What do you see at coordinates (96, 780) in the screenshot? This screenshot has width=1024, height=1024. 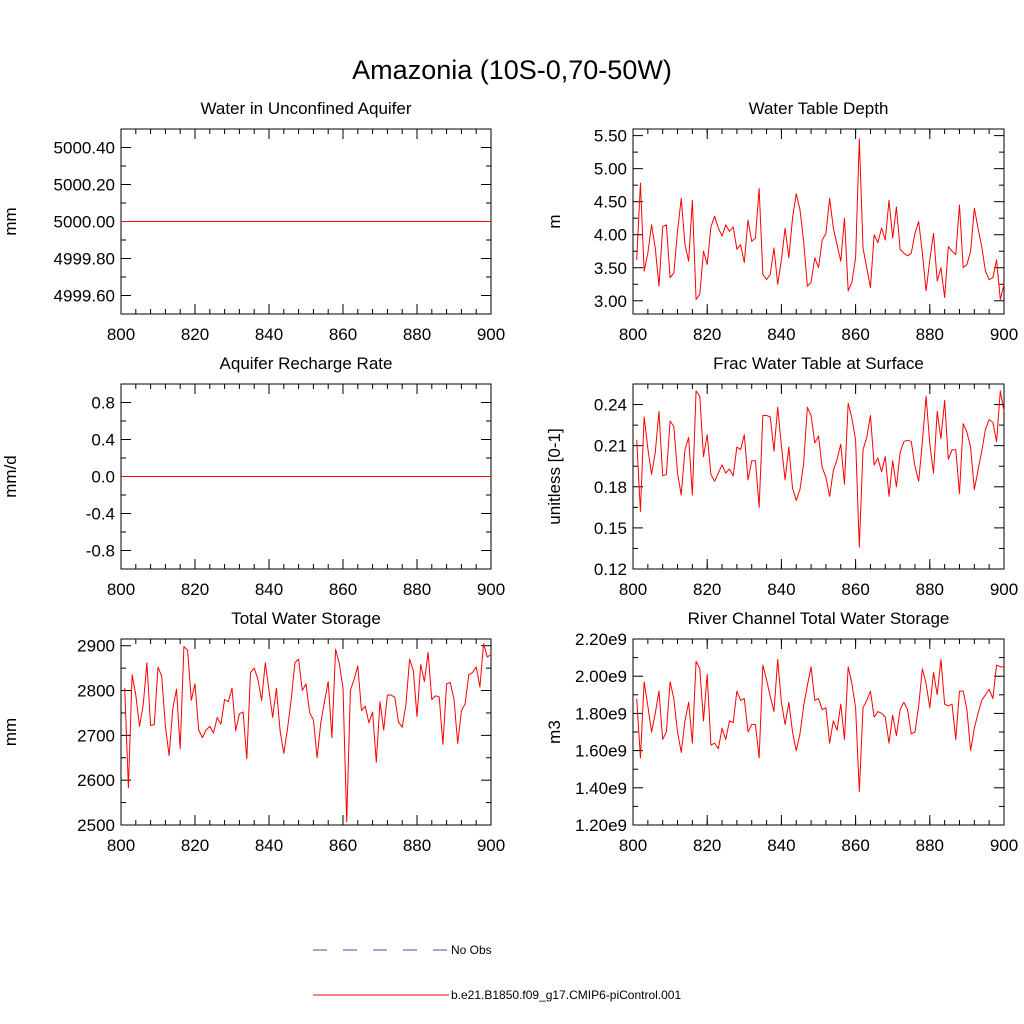 I see `y-tick-label: 2600` at bounding box center [96, 780].